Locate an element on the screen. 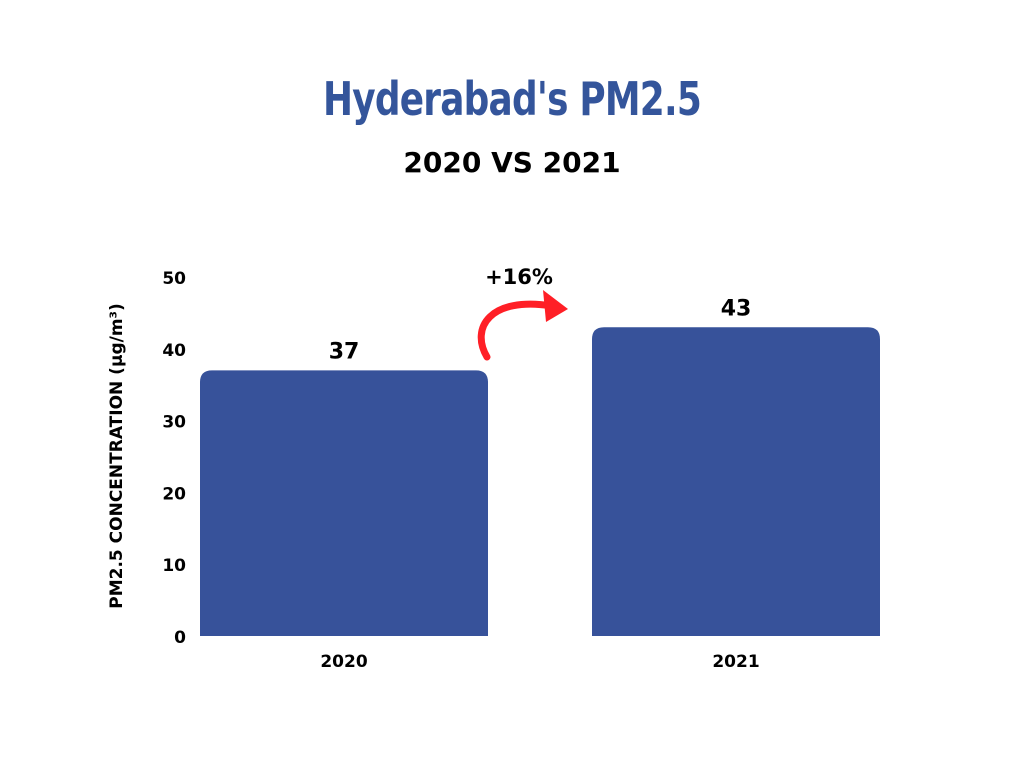 This screenshot has height=768, width=1024. y-tick-label: 30 is located at coordinates (174, 423).